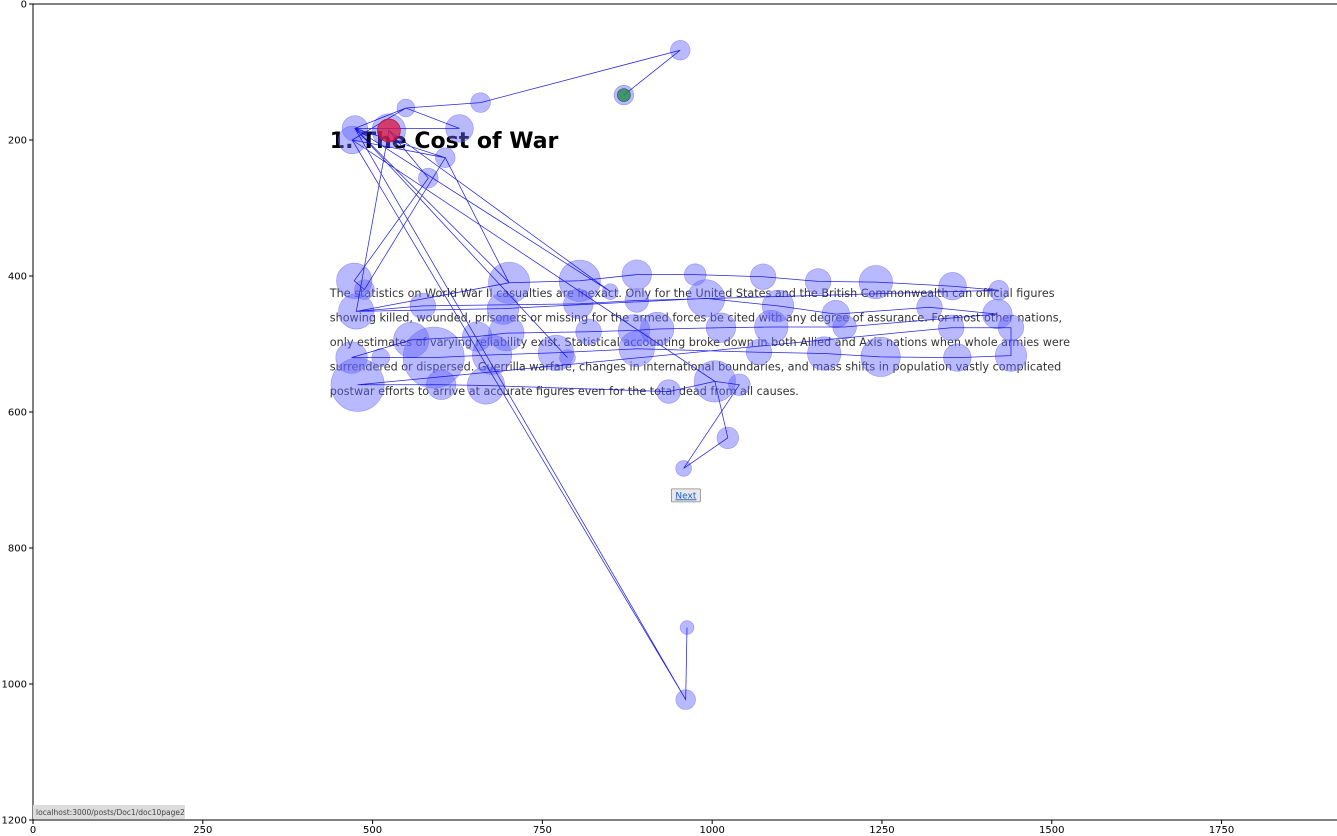 This screenshot has width=1337, height=836. What do you see at coordinates (17, 413) in the screenshot?
I see `y-tick-label: 600` at bounding box center [17, 413].